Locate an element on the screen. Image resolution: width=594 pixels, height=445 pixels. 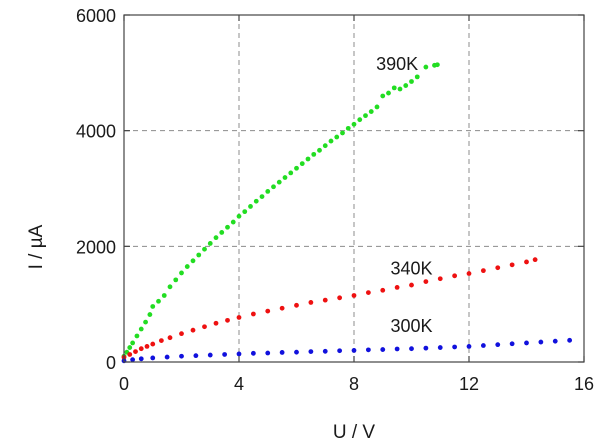
x-tick-label: 0 is located at coordinates (124, 384).